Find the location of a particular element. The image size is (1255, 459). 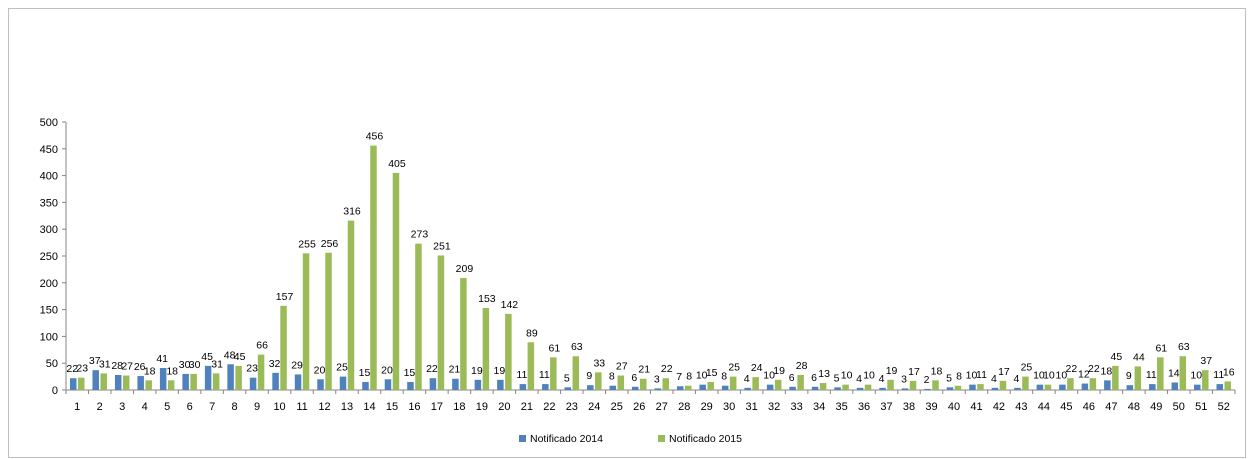

data-label-2014: 2 is located at coordinates (927, 380).